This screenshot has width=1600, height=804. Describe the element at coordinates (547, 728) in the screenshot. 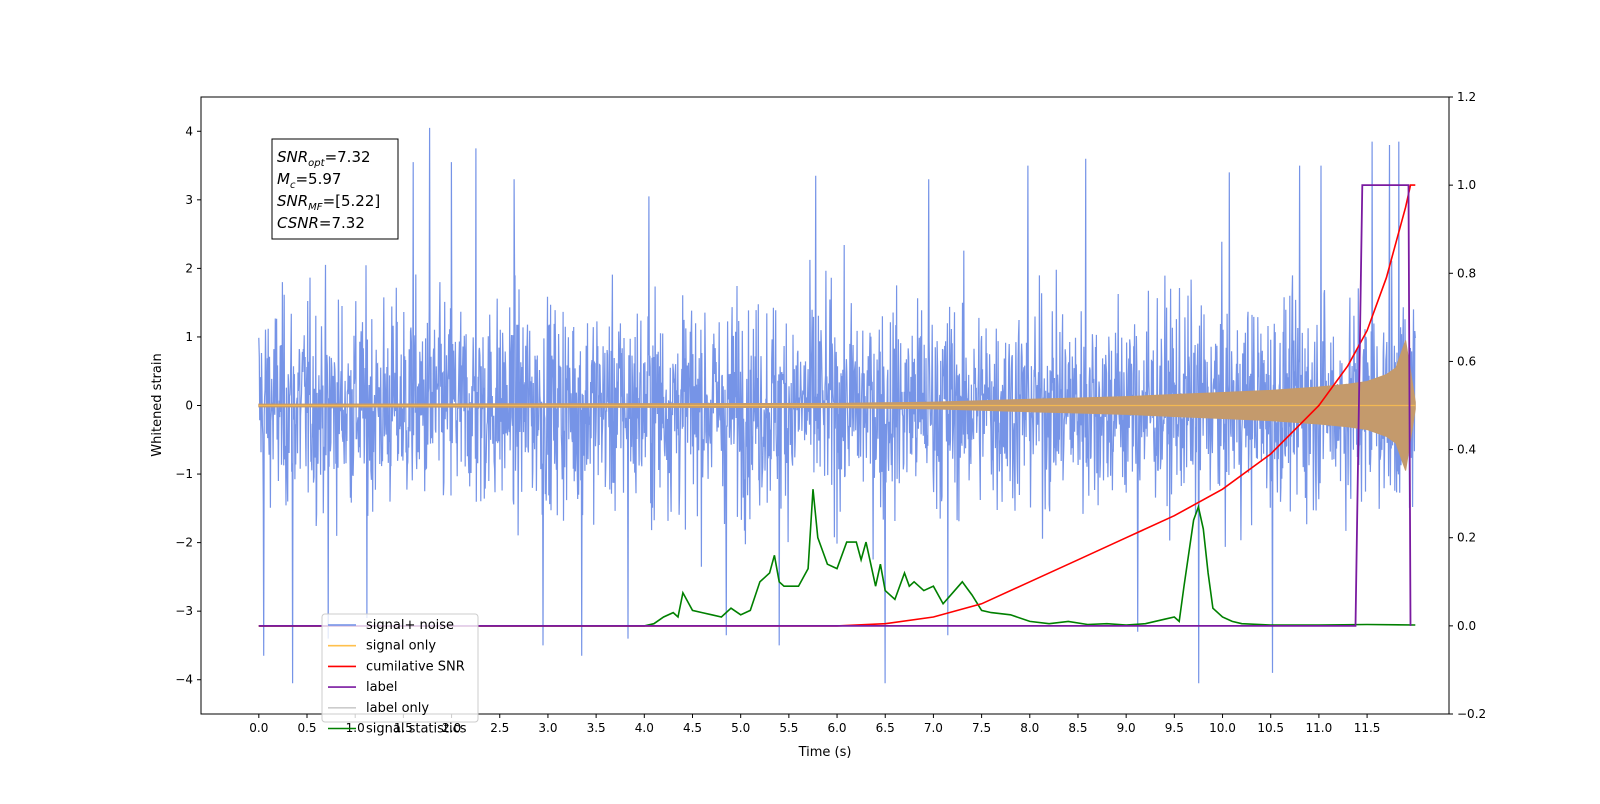

I see `x-tick-label: 3.0` at that location.